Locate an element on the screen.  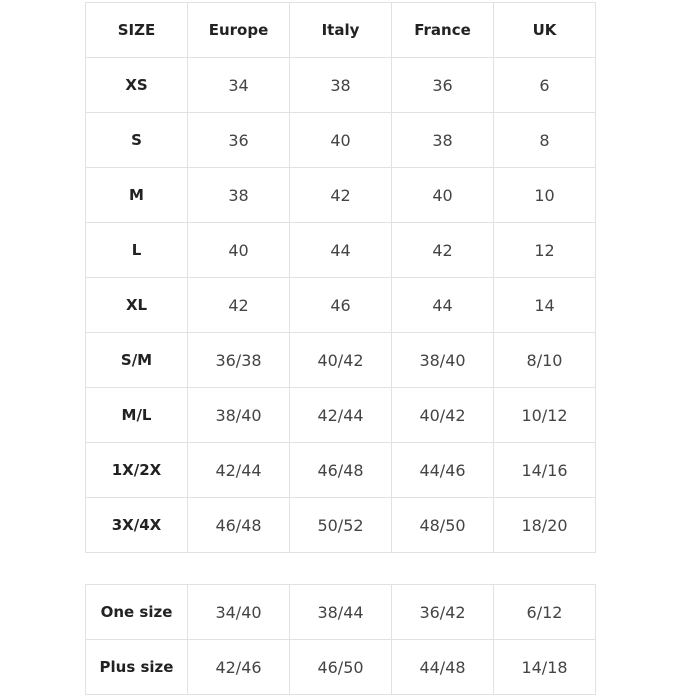
size-value-cell: 18/20 is located at coordinates (544, 525).